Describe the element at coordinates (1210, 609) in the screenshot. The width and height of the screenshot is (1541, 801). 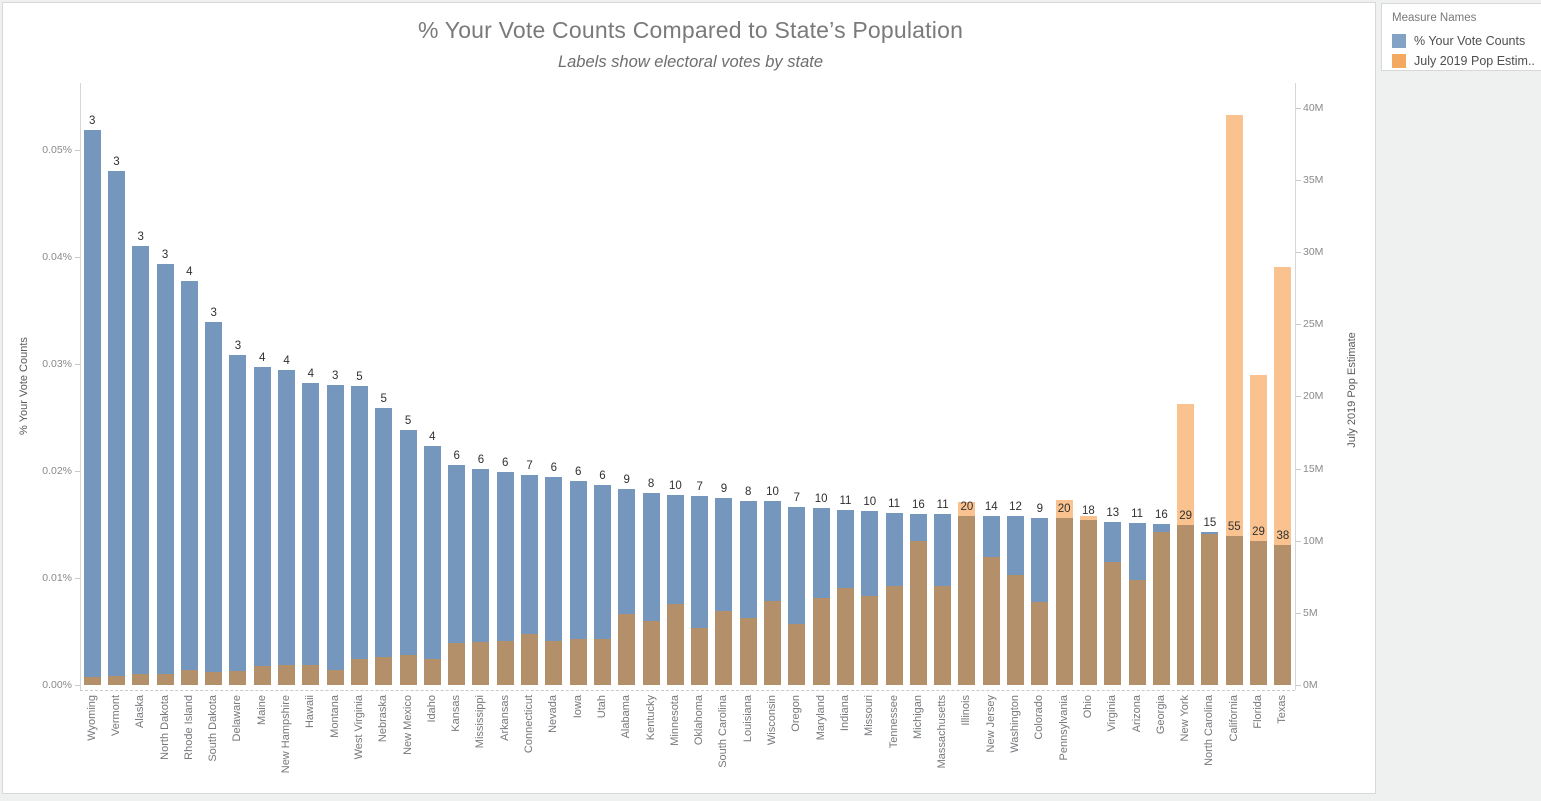
I see `bar-overlap-north-carolina` at that location.